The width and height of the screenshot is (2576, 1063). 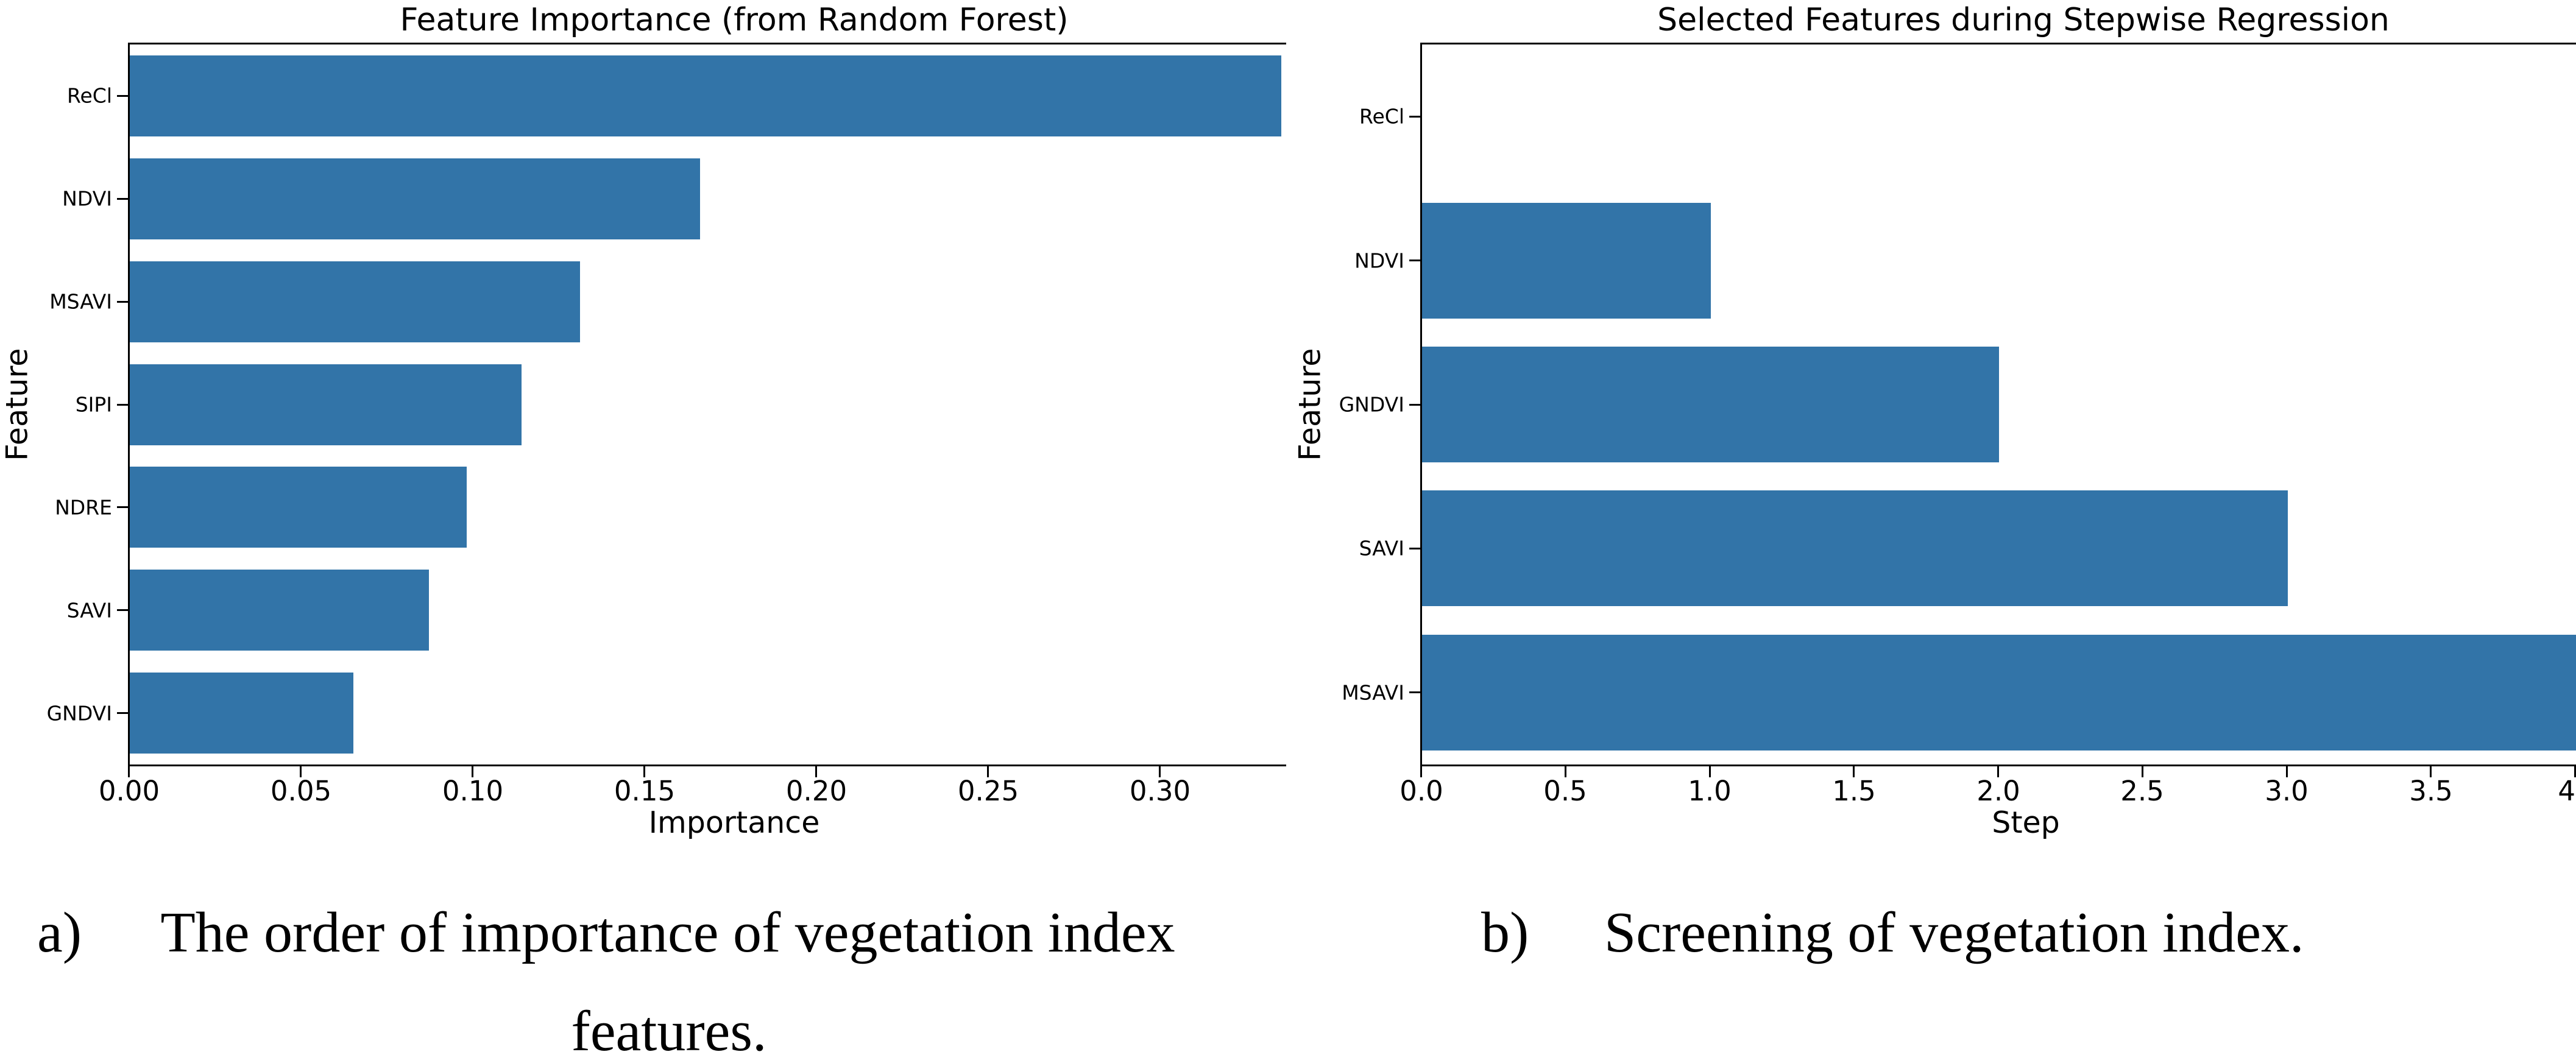 I want to click on x-tick-mark-0.30, so click(x=1160, y=771).